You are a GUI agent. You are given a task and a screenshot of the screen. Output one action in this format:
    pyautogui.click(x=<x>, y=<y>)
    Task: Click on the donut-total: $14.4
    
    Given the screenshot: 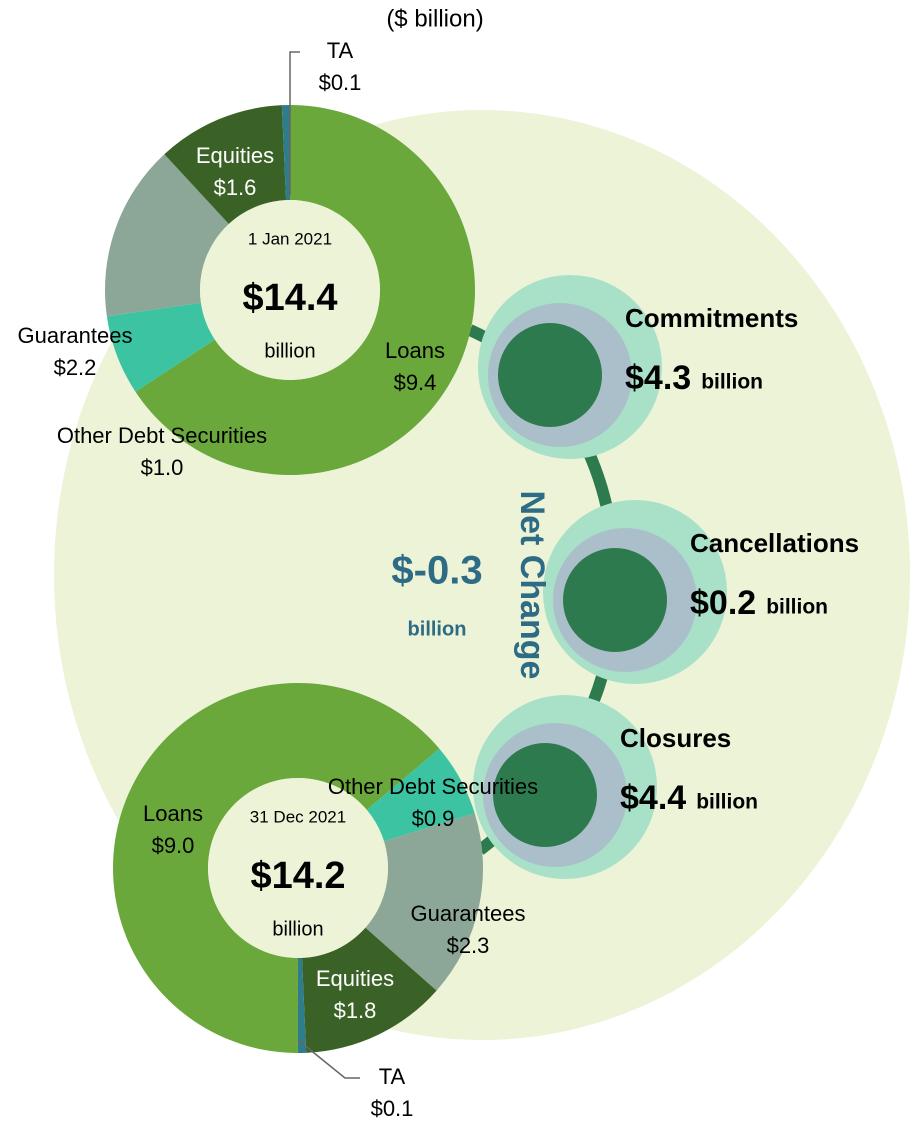 What is the action you would take?
    pyautogui.click(x=289, y=298)
    